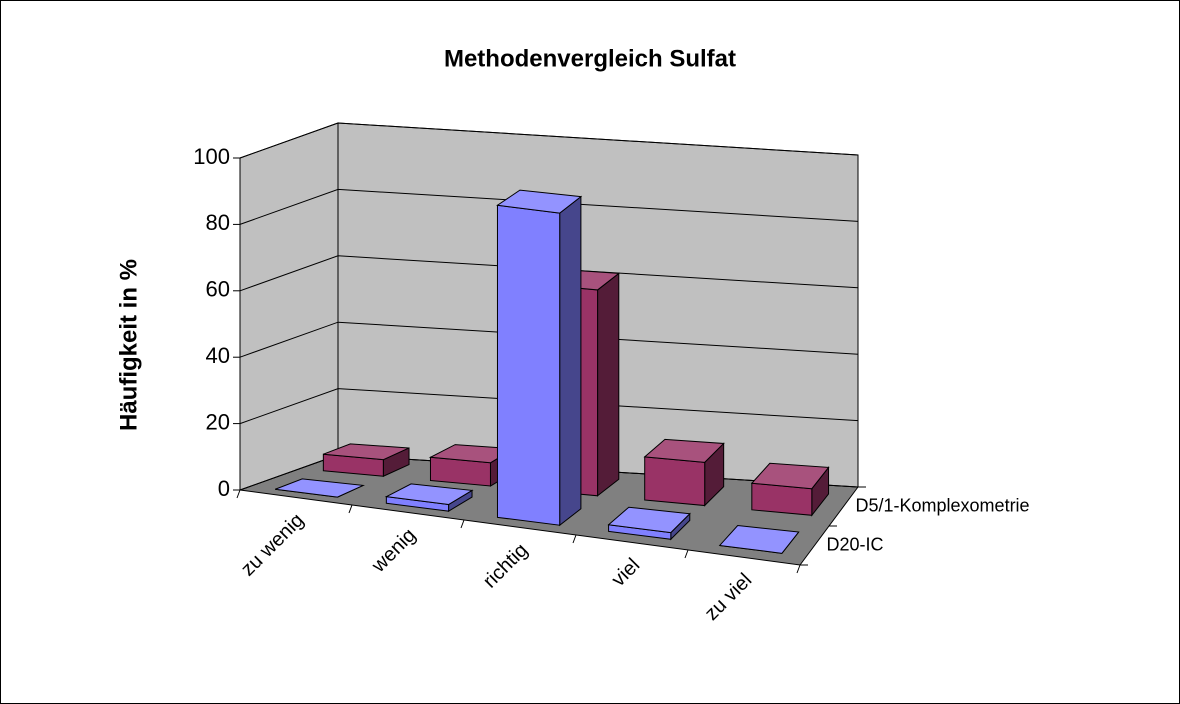  Describe the element at coordinates (218, 289) in the screenshot. I see `y-tick-label: 60` at that location.